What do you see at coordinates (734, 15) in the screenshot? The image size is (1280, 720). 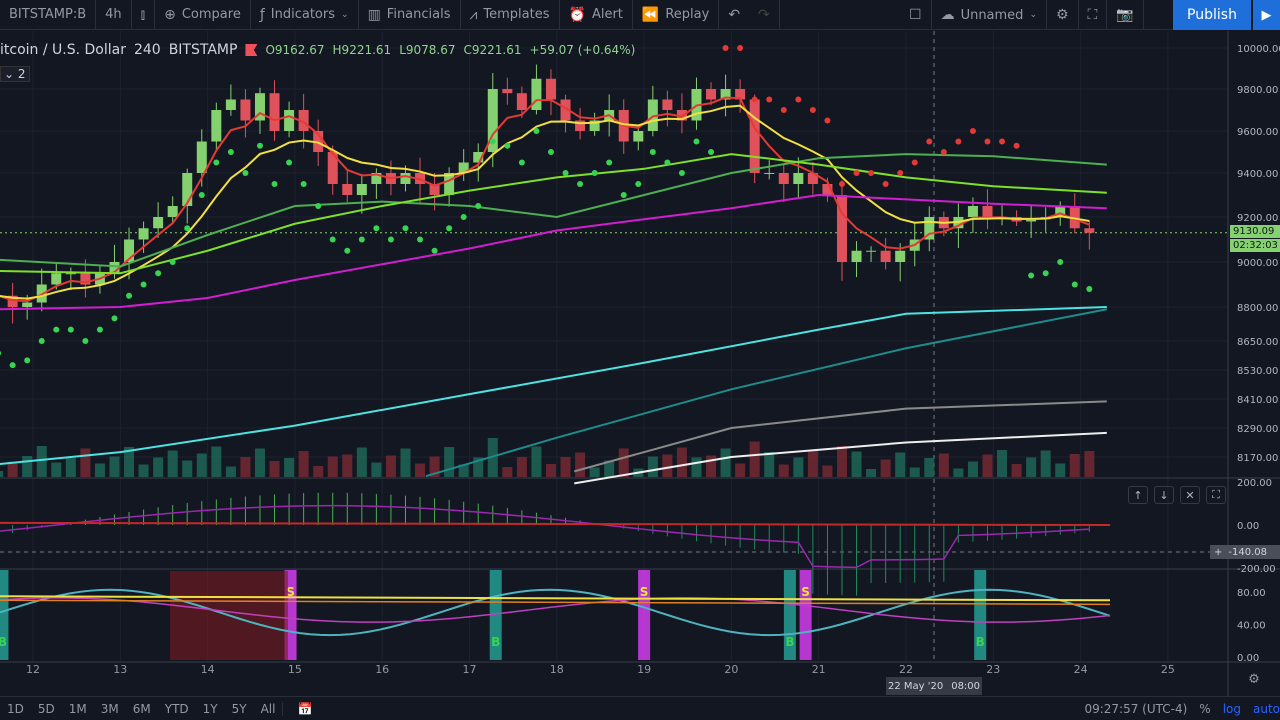 I see `undo-button: ↶` at bounding box center [734, 15].